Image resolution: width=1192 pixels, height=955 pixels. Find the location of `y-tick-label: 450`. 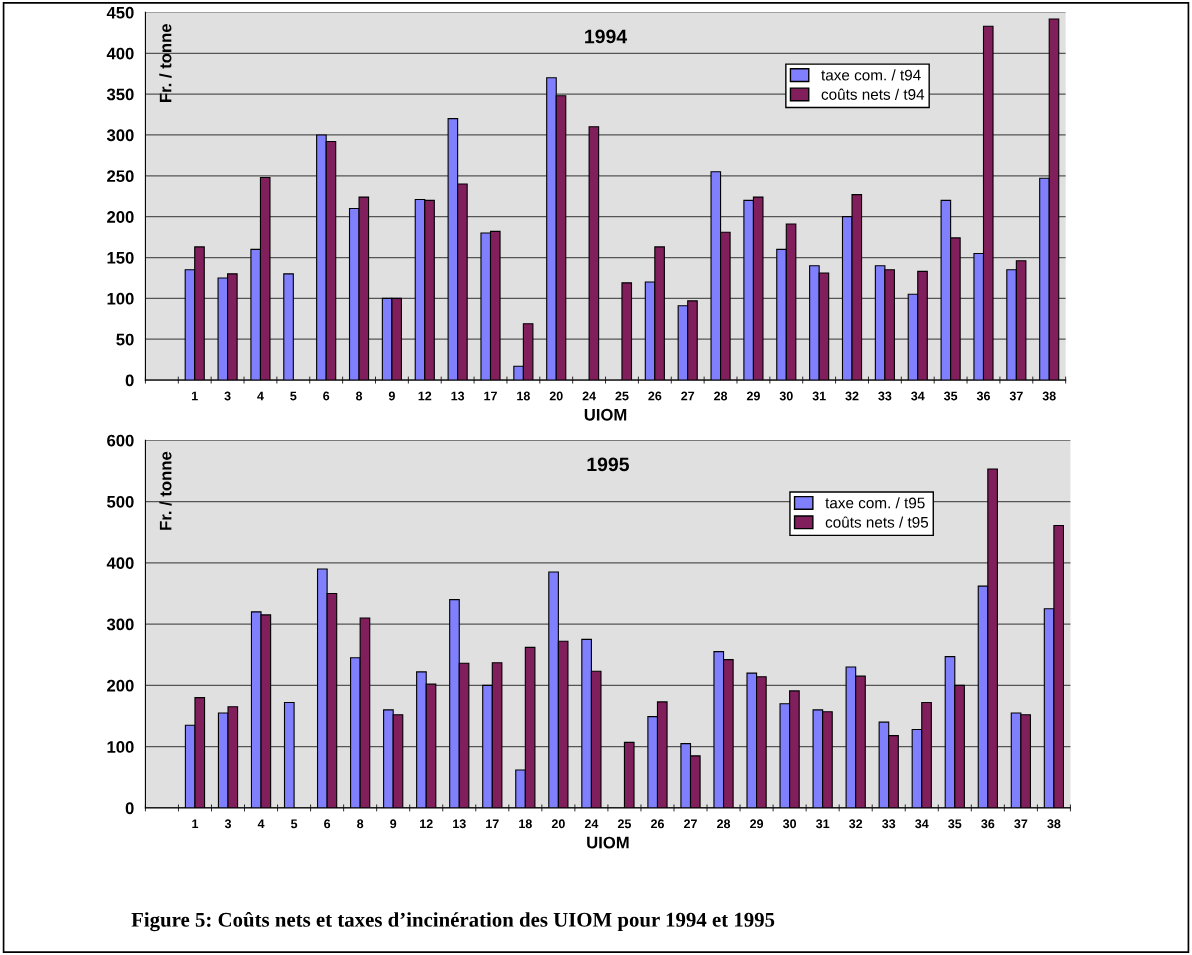

y-tick-label: 450 is located at coordinates (120, 12).